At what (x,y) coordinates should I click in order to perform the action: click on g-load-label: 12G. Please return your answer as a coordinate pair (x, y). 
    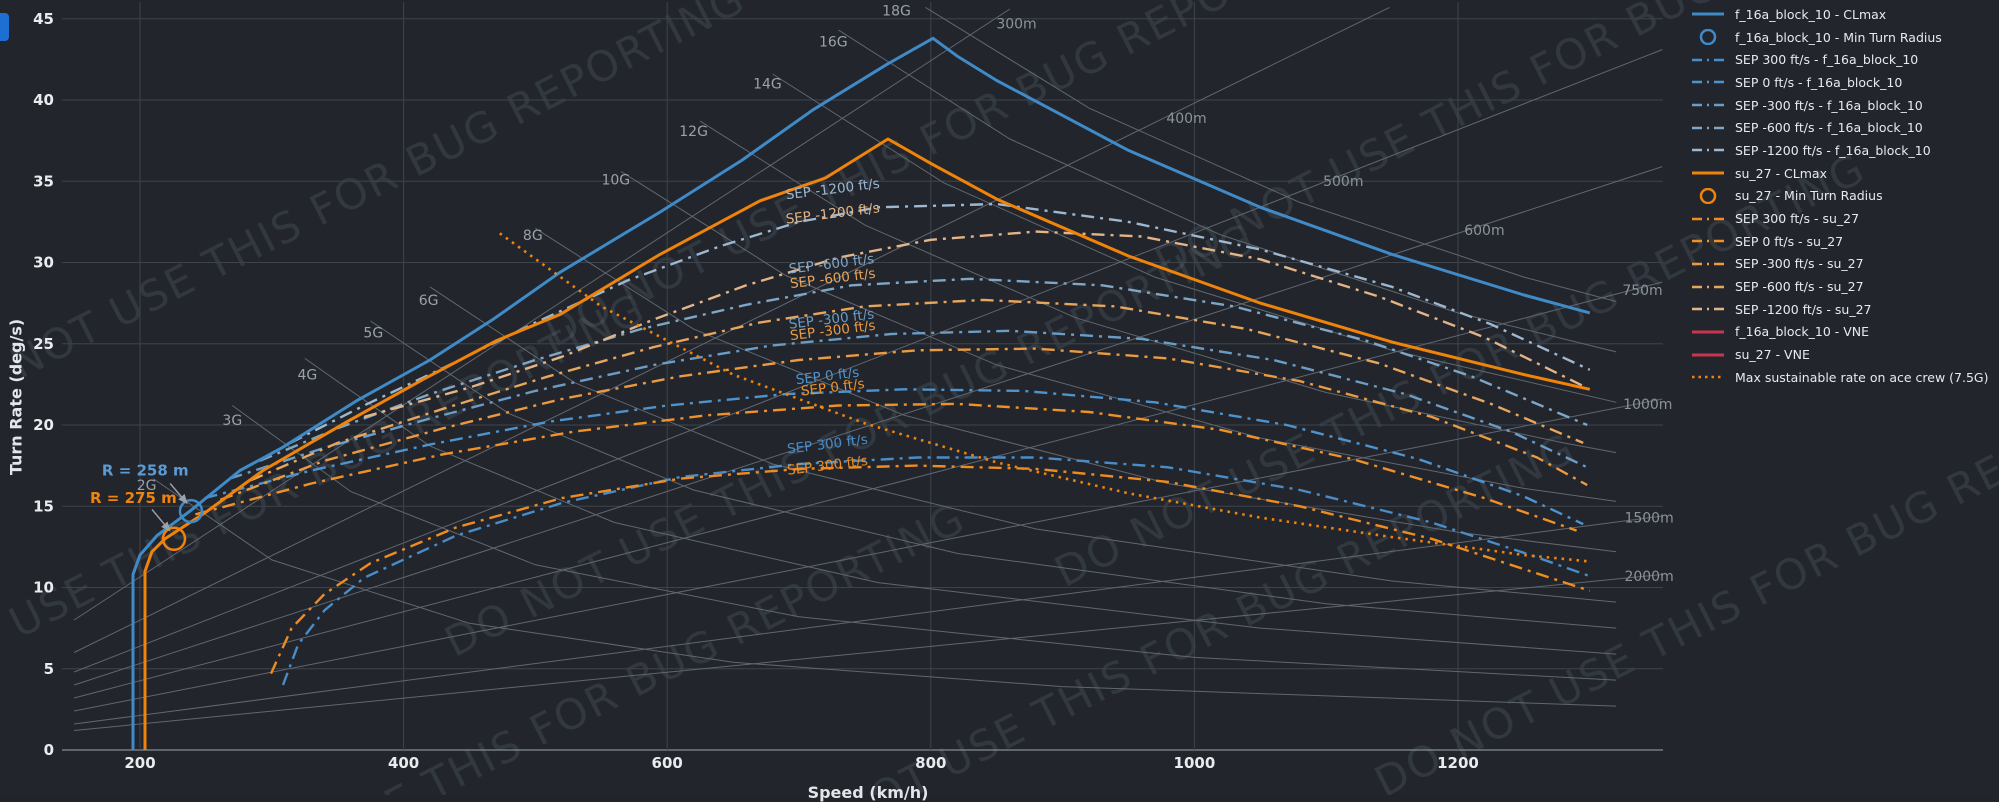
    Looking at the image, I should click on (693, 132).